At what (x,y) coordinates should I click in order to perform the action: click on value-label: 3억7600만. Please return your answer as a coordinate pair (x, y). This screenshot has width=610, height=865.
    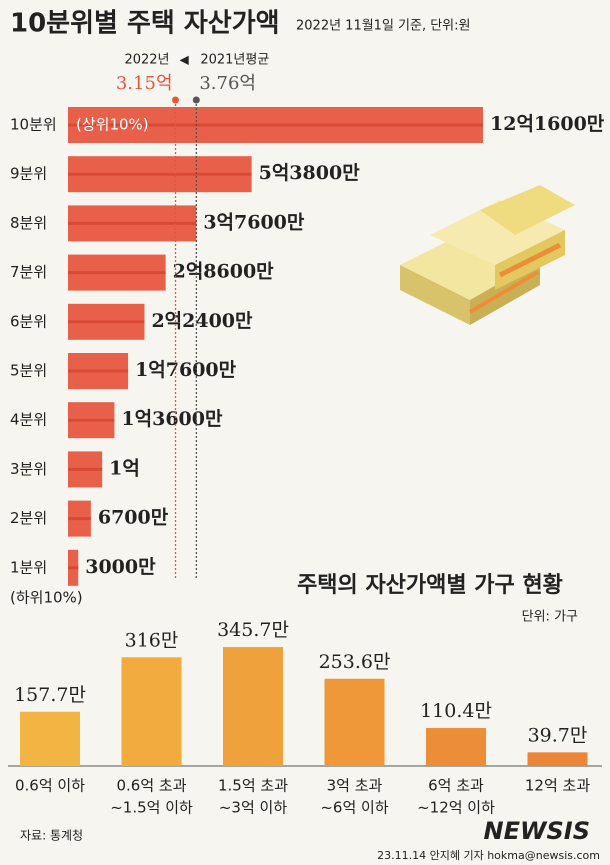
    Looking at the image, I should click on (254, 222).